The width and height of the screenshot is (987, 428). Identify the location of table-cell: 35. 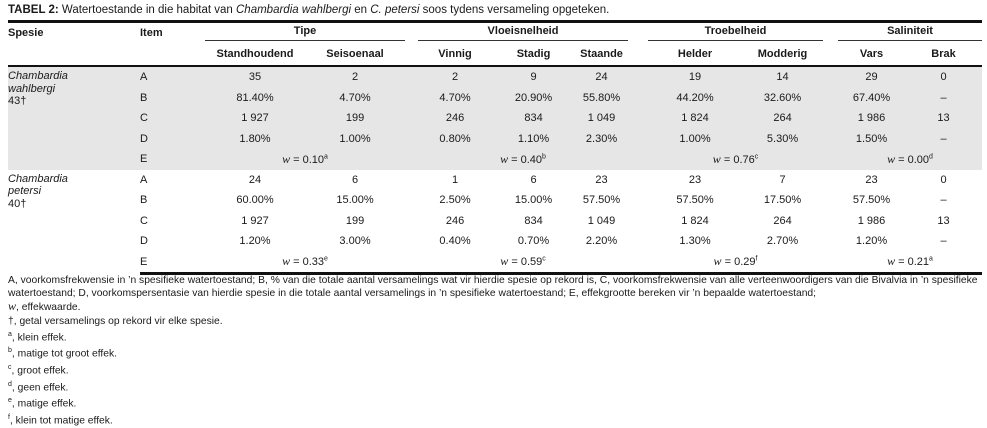
(255, 77).